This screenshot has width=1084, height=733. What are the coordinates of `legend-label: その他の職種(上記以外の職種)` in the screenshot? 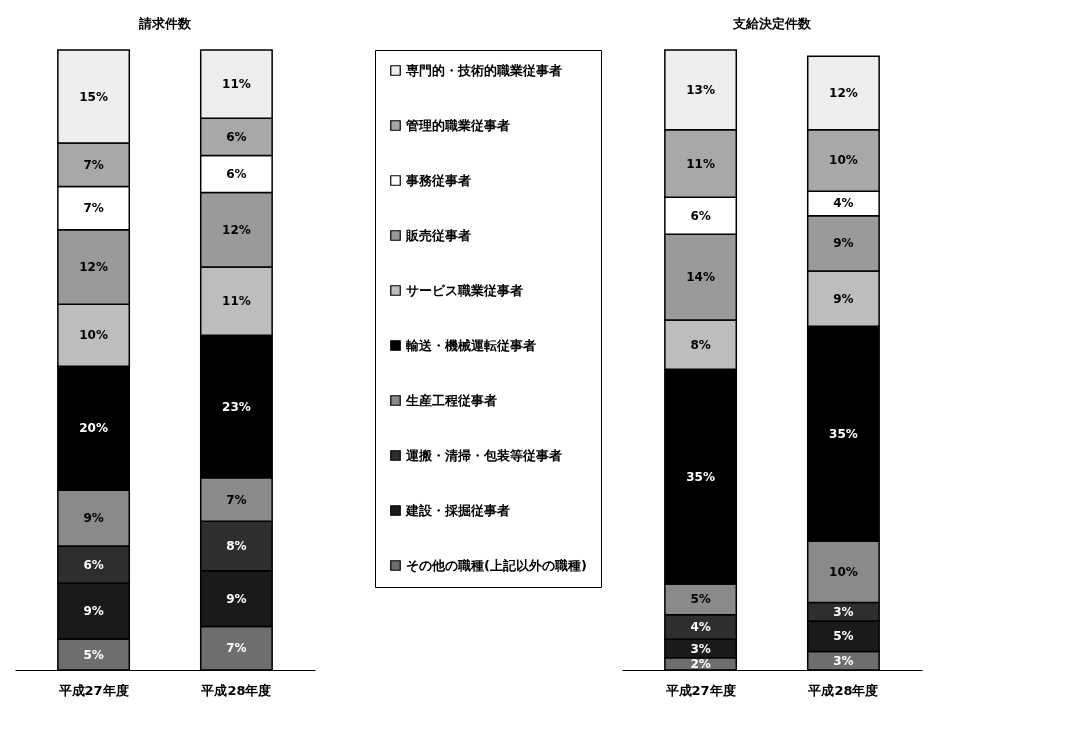 It's located at (496, 565).